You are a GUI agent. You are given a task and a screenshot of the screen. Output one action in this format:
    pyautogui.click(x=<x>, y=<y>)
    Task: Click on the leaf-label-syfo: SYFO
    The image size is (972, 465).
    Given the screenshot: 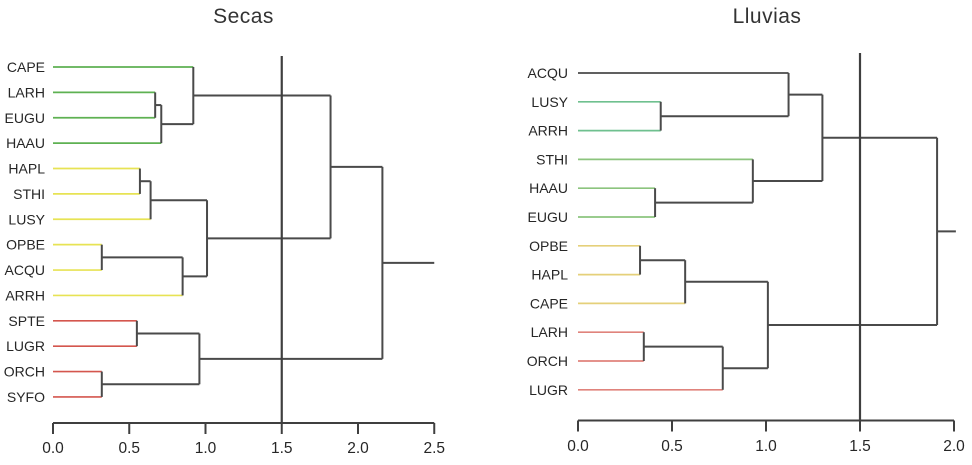 What is the action you would take?
    pyautogui.click(x=26, y=397)
    